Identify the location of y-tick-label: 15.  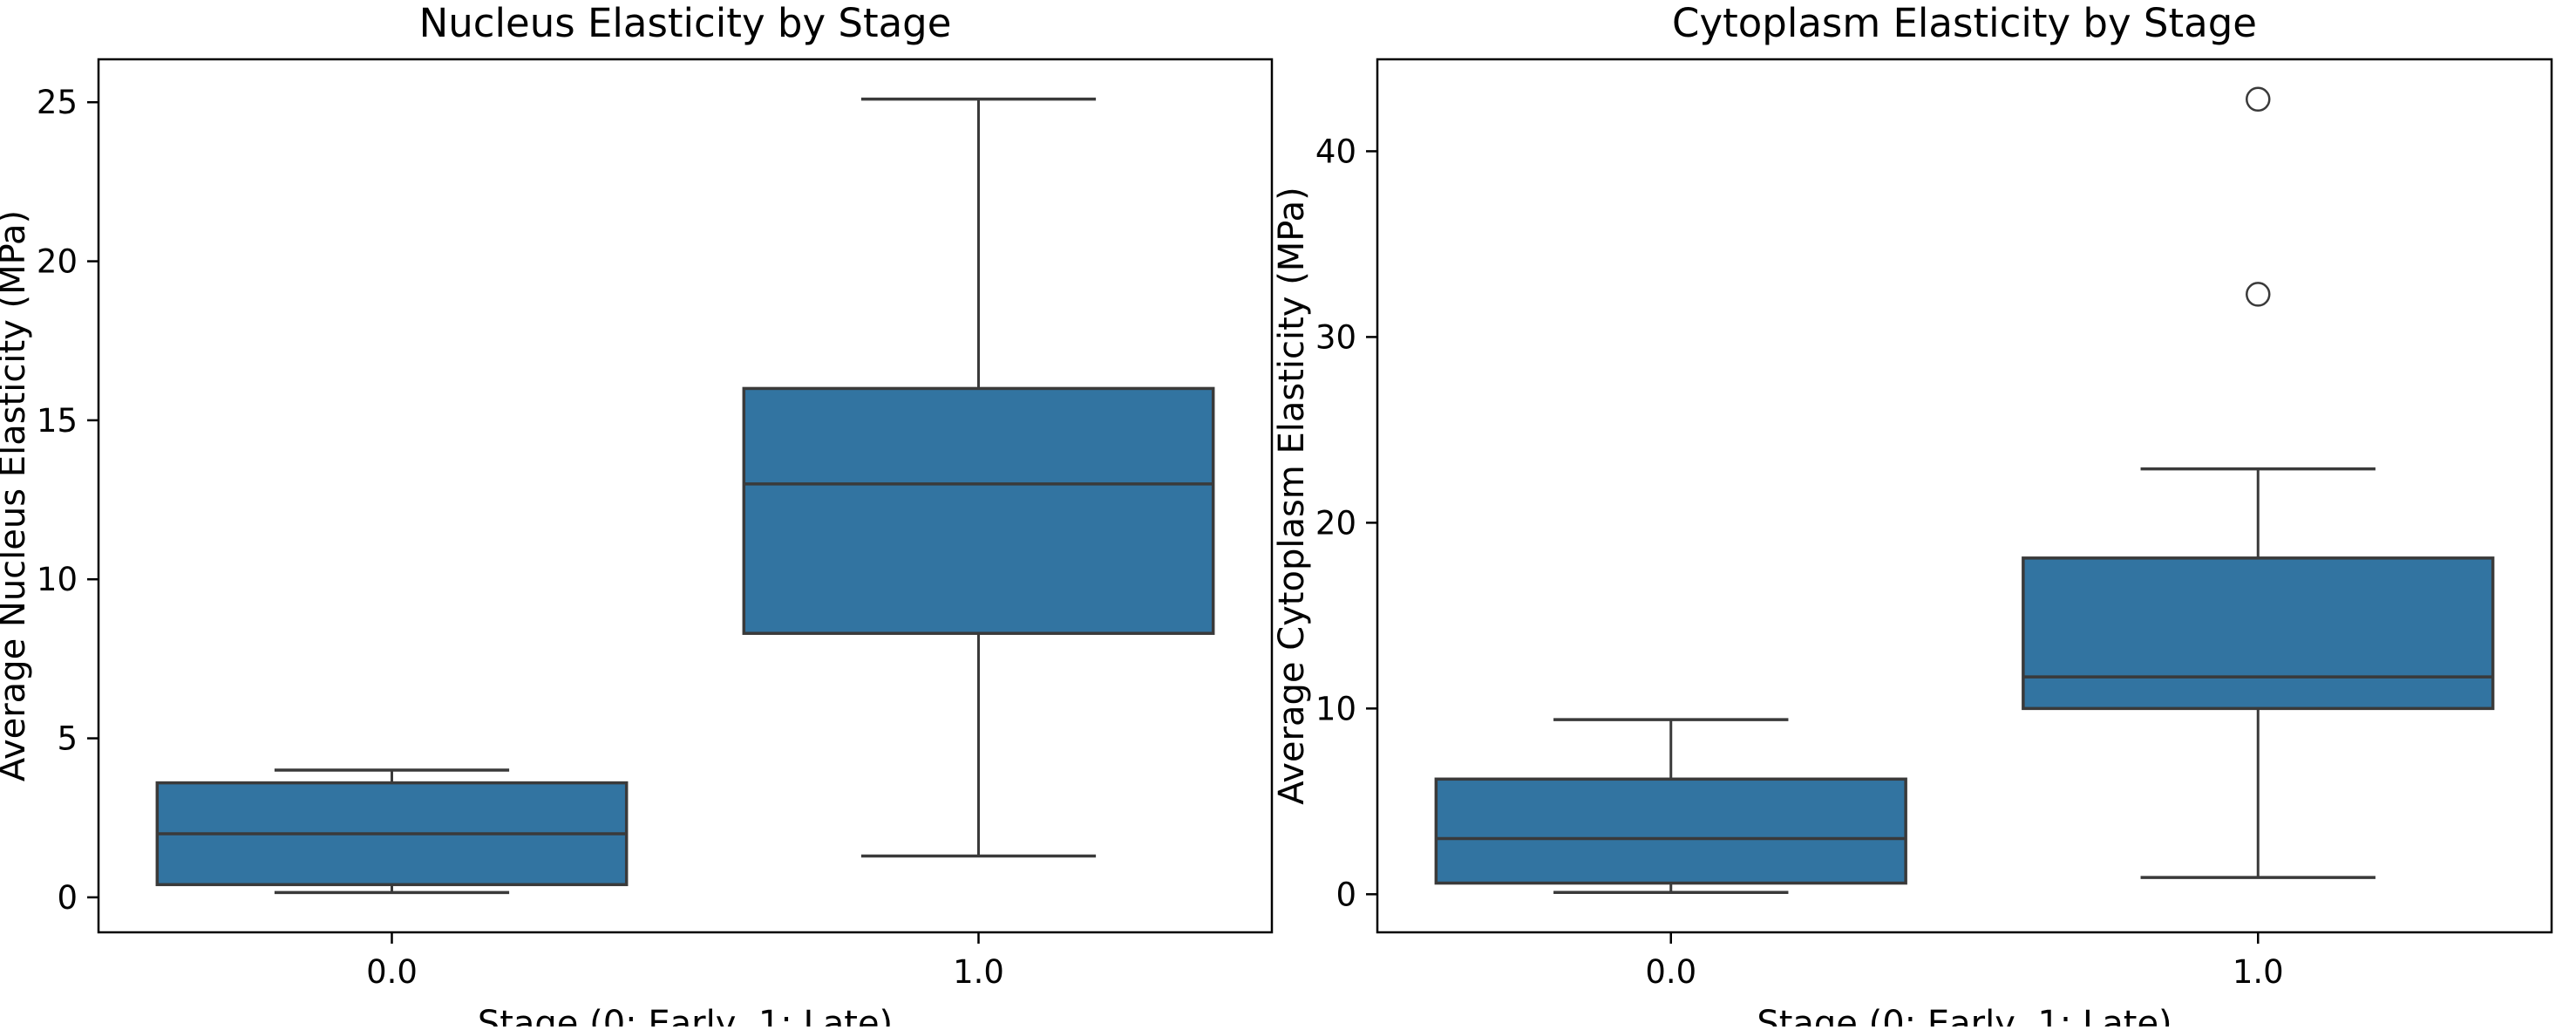
(58, 421).